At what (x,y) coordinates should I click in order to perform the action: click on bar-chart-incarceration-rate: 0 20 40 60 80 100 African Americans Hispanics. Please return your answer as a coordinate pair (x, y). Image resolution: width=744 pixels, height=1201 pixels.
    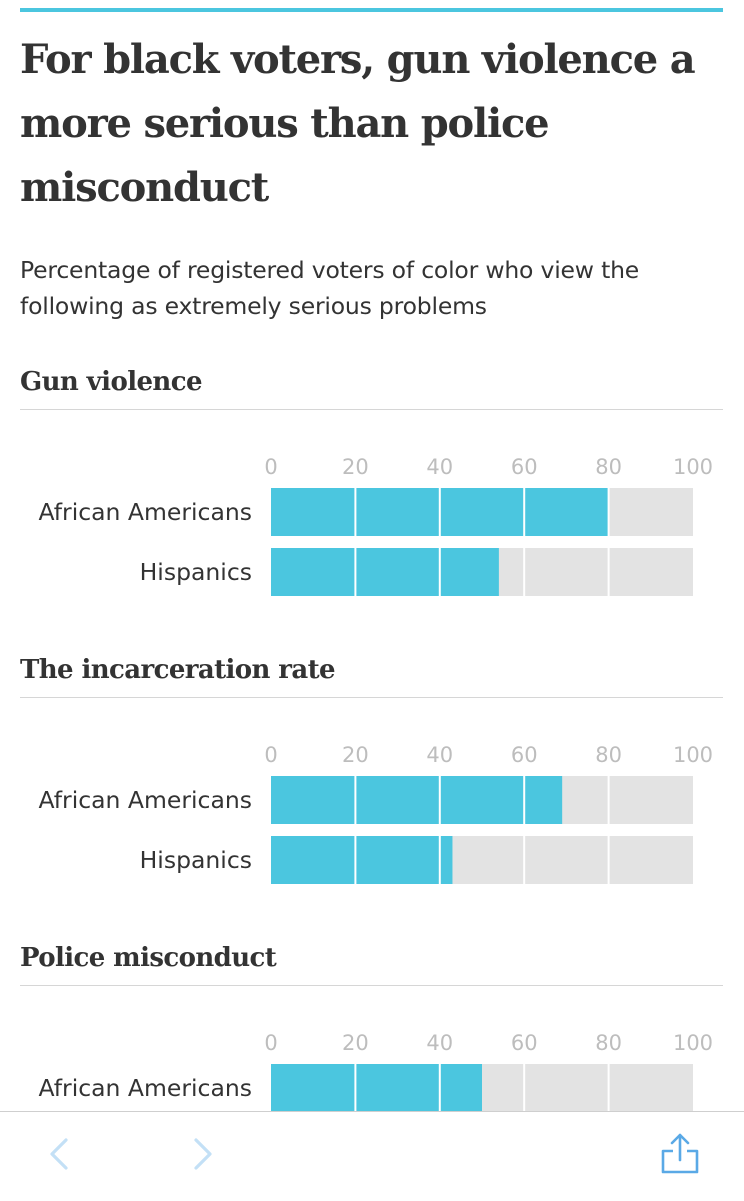
    Looking at the image, I should click on (376, 813).